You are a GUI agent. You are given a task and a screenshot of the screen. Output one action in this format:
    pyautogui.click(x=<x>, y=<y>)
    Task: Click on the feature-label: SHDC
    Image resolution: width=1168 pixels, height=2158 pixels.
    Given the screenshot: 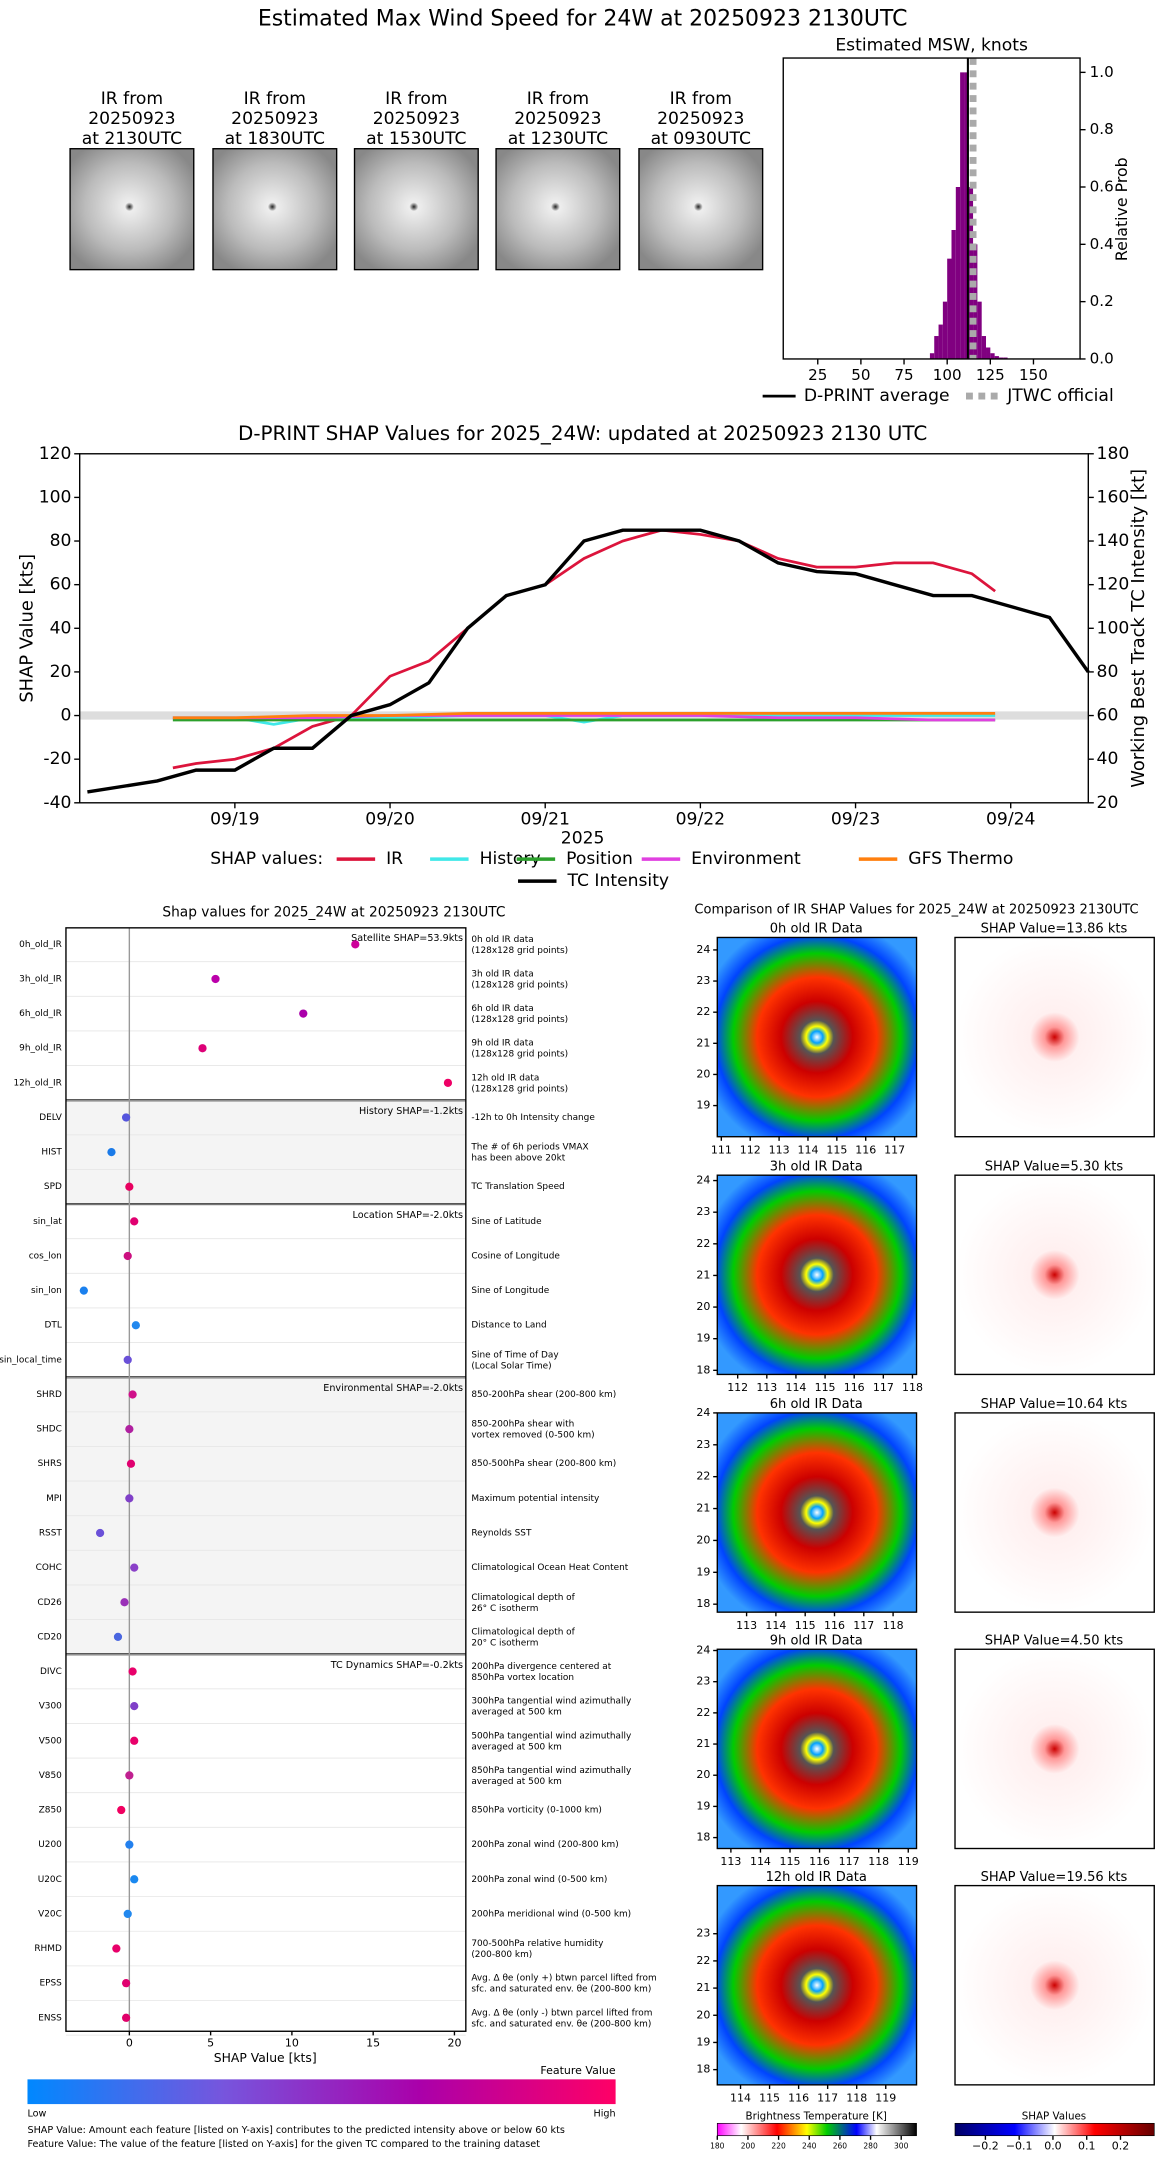 What is the action you would take?
    pyautogui.click(x=48, y=1430)
    